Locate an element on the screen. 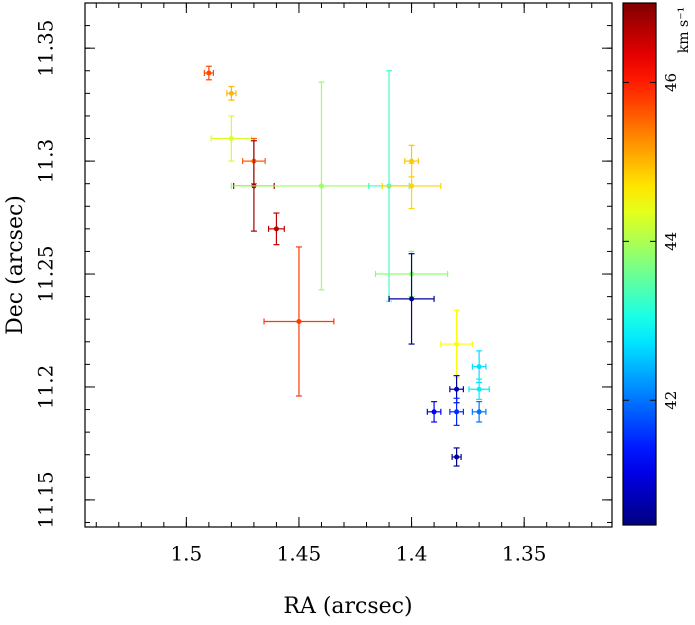 This screenshot has height=625, width=695. x-tick-label: 1.4 is located at coordinates (412, 554).